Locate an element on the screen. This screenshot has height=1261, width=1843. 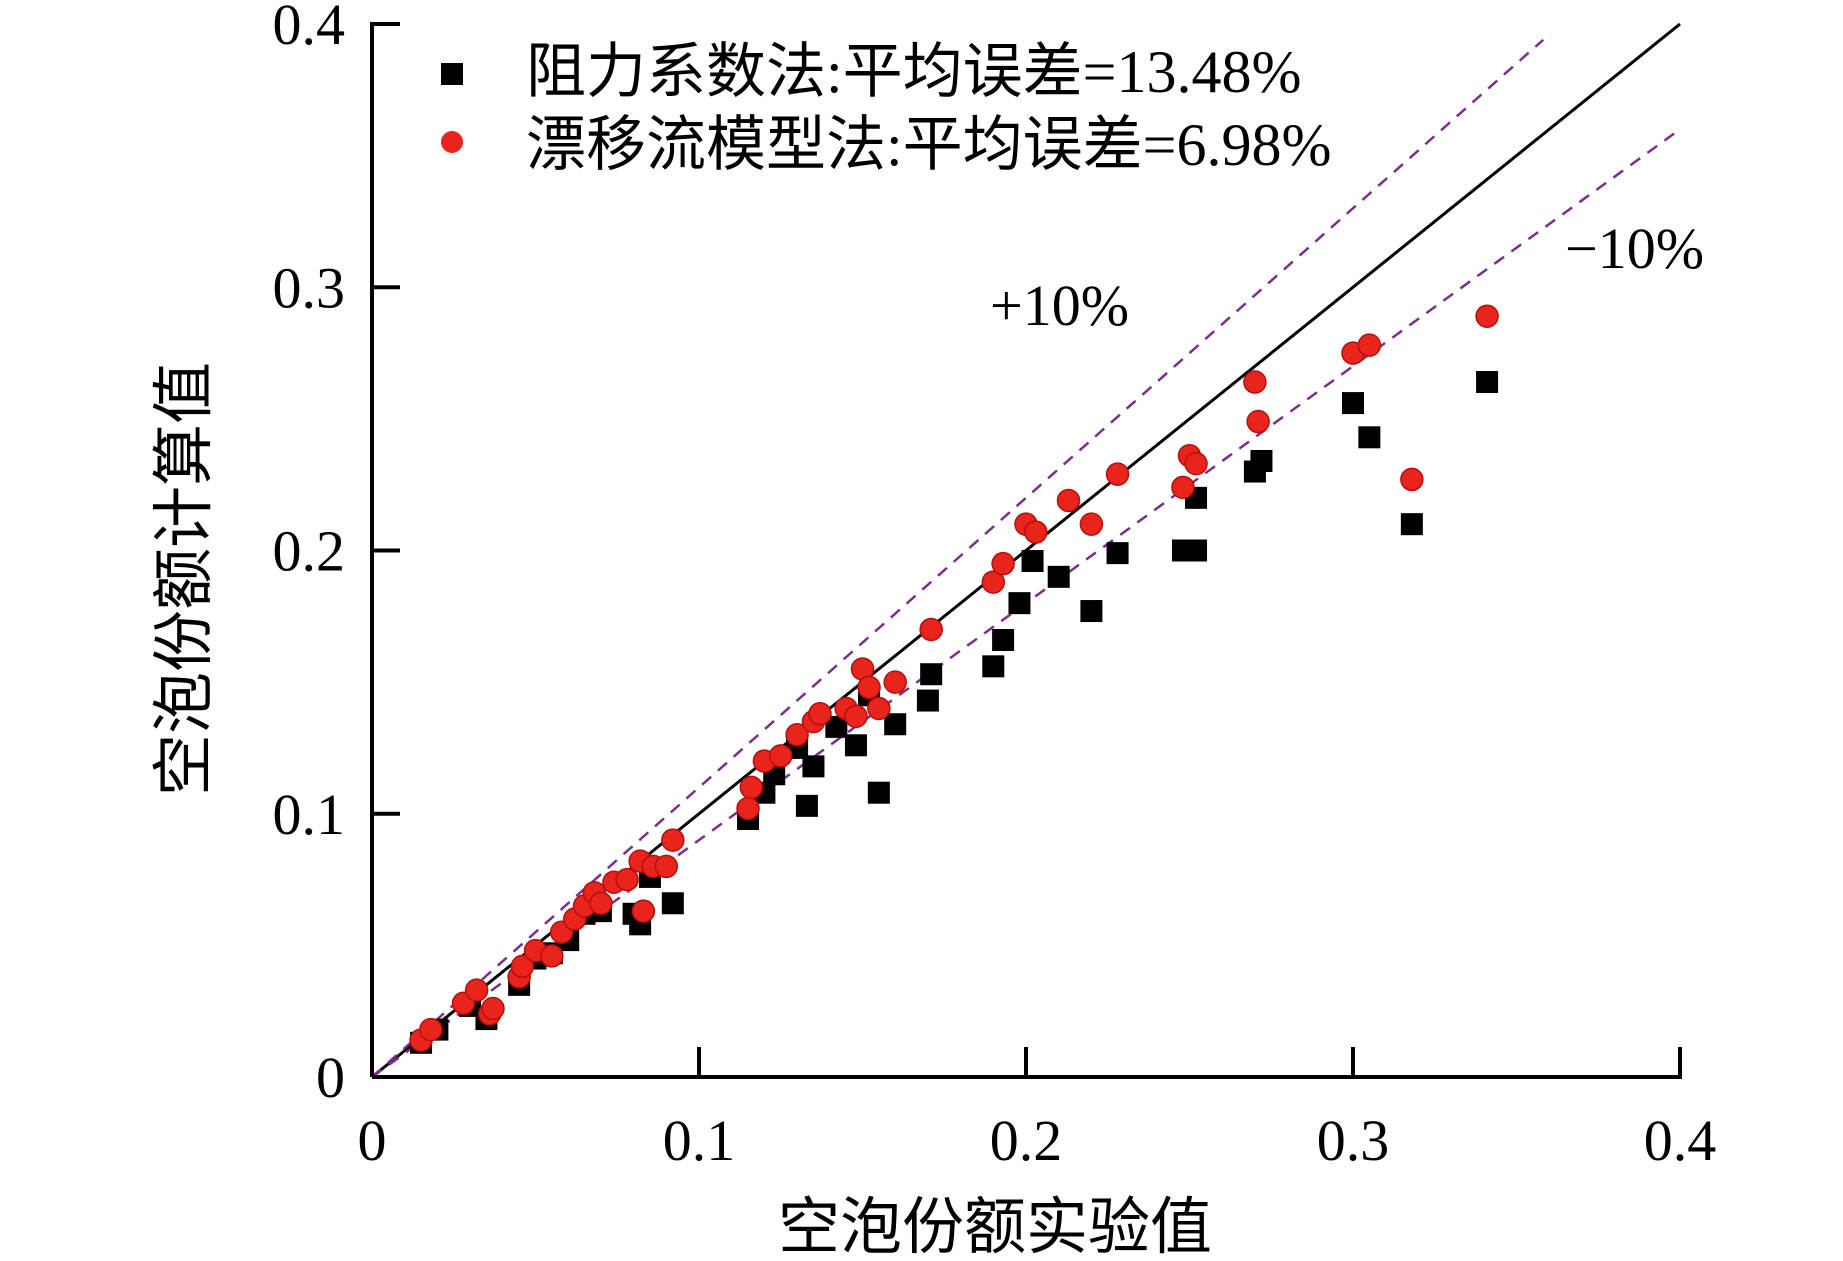
y-axis-label: 空泡份额计算值 is located at coordinates (185, 579).